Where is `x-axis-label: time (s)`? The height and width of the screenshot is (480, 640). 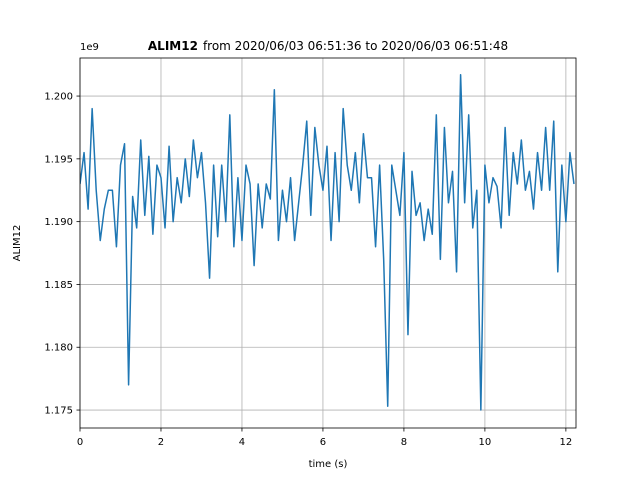
x-axis-label: time (s) is located at coordinates (328, 464).